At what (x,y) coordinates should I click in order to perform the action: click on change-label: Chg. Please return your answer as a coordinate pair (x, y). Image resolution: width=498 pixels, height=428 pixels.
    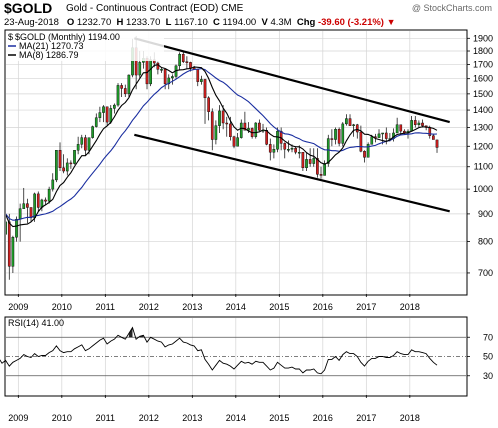
    Looking at the image, I should click on (306, 22).